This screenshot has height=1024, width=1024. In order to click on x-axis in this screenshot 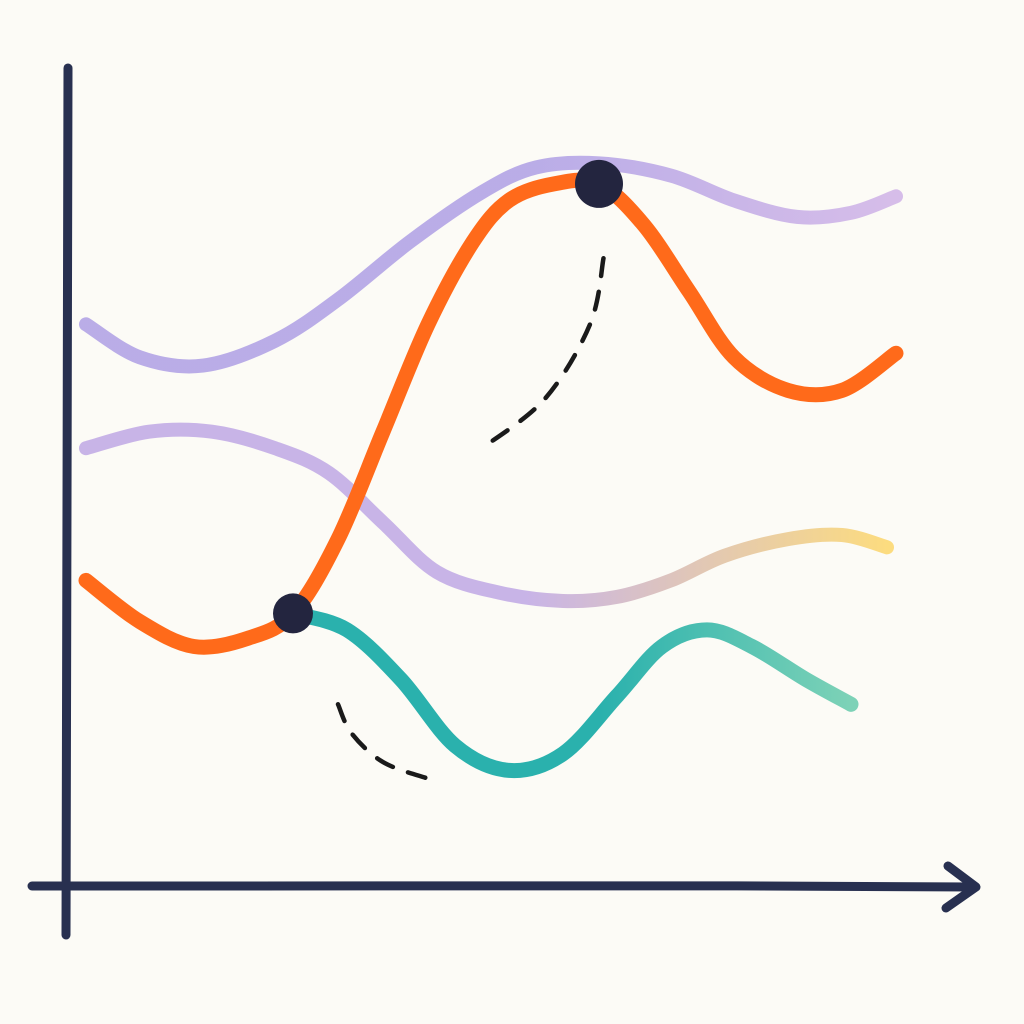, I will do `click(503, 886)`.